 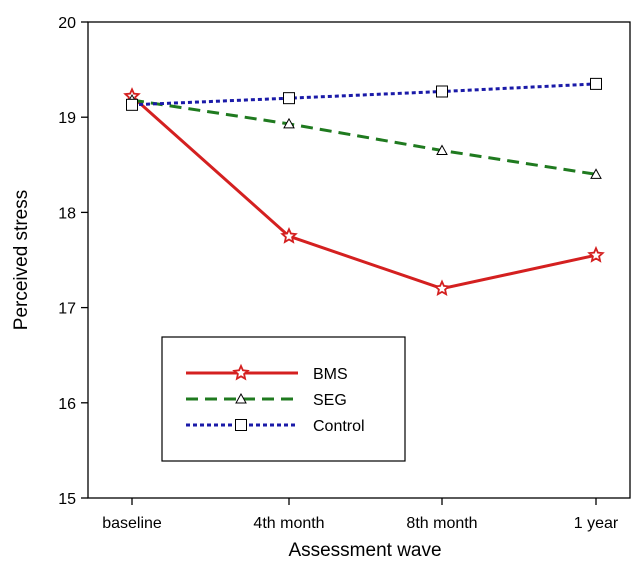 I want to click on x-tick-label: baseline, so click(x=132, y=523).